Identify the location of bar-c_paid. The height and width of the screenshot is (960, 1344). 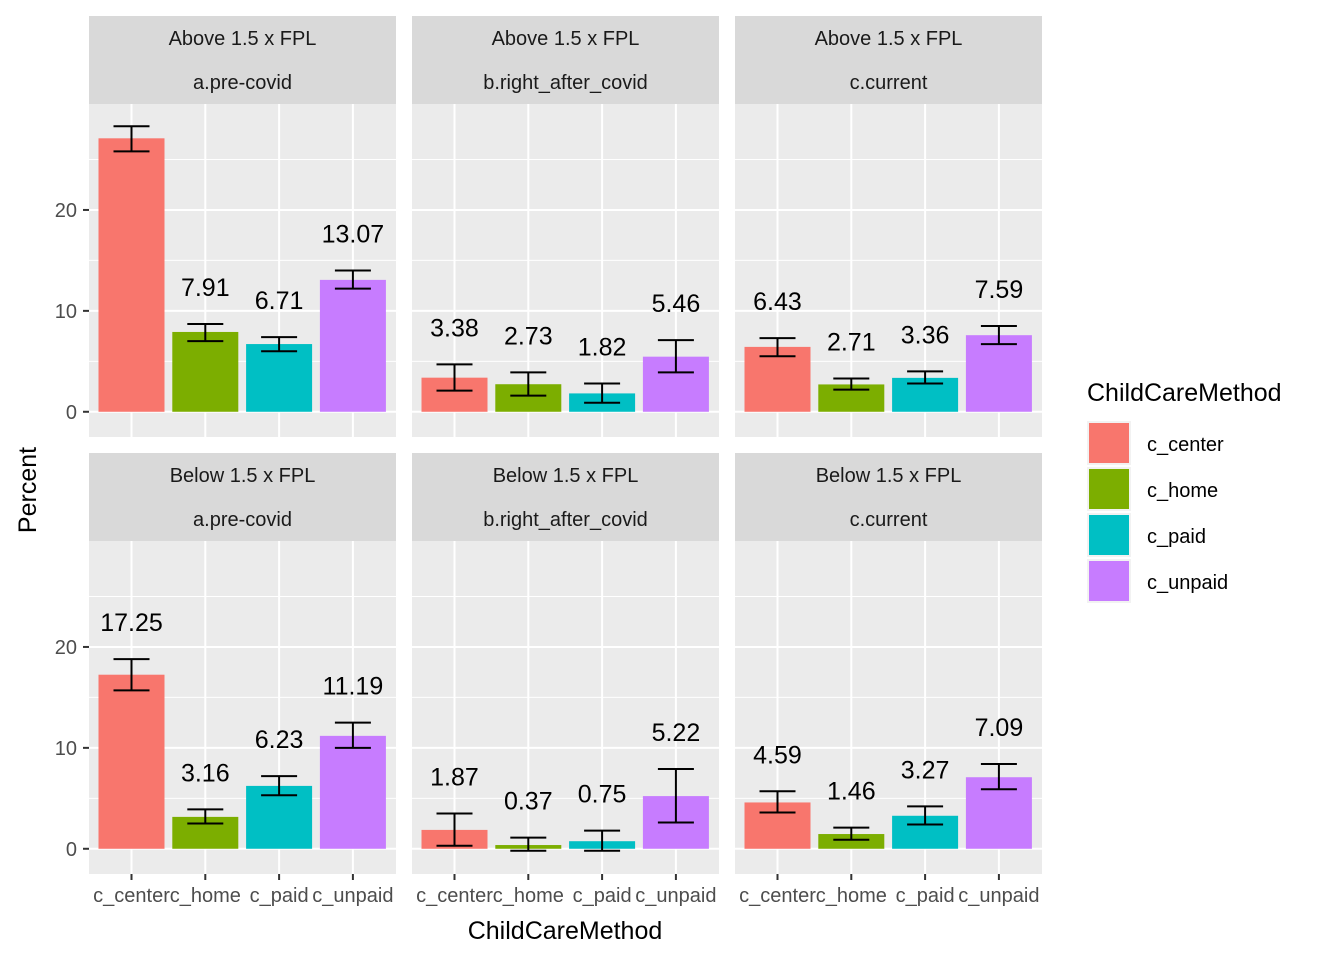
(279, 817).